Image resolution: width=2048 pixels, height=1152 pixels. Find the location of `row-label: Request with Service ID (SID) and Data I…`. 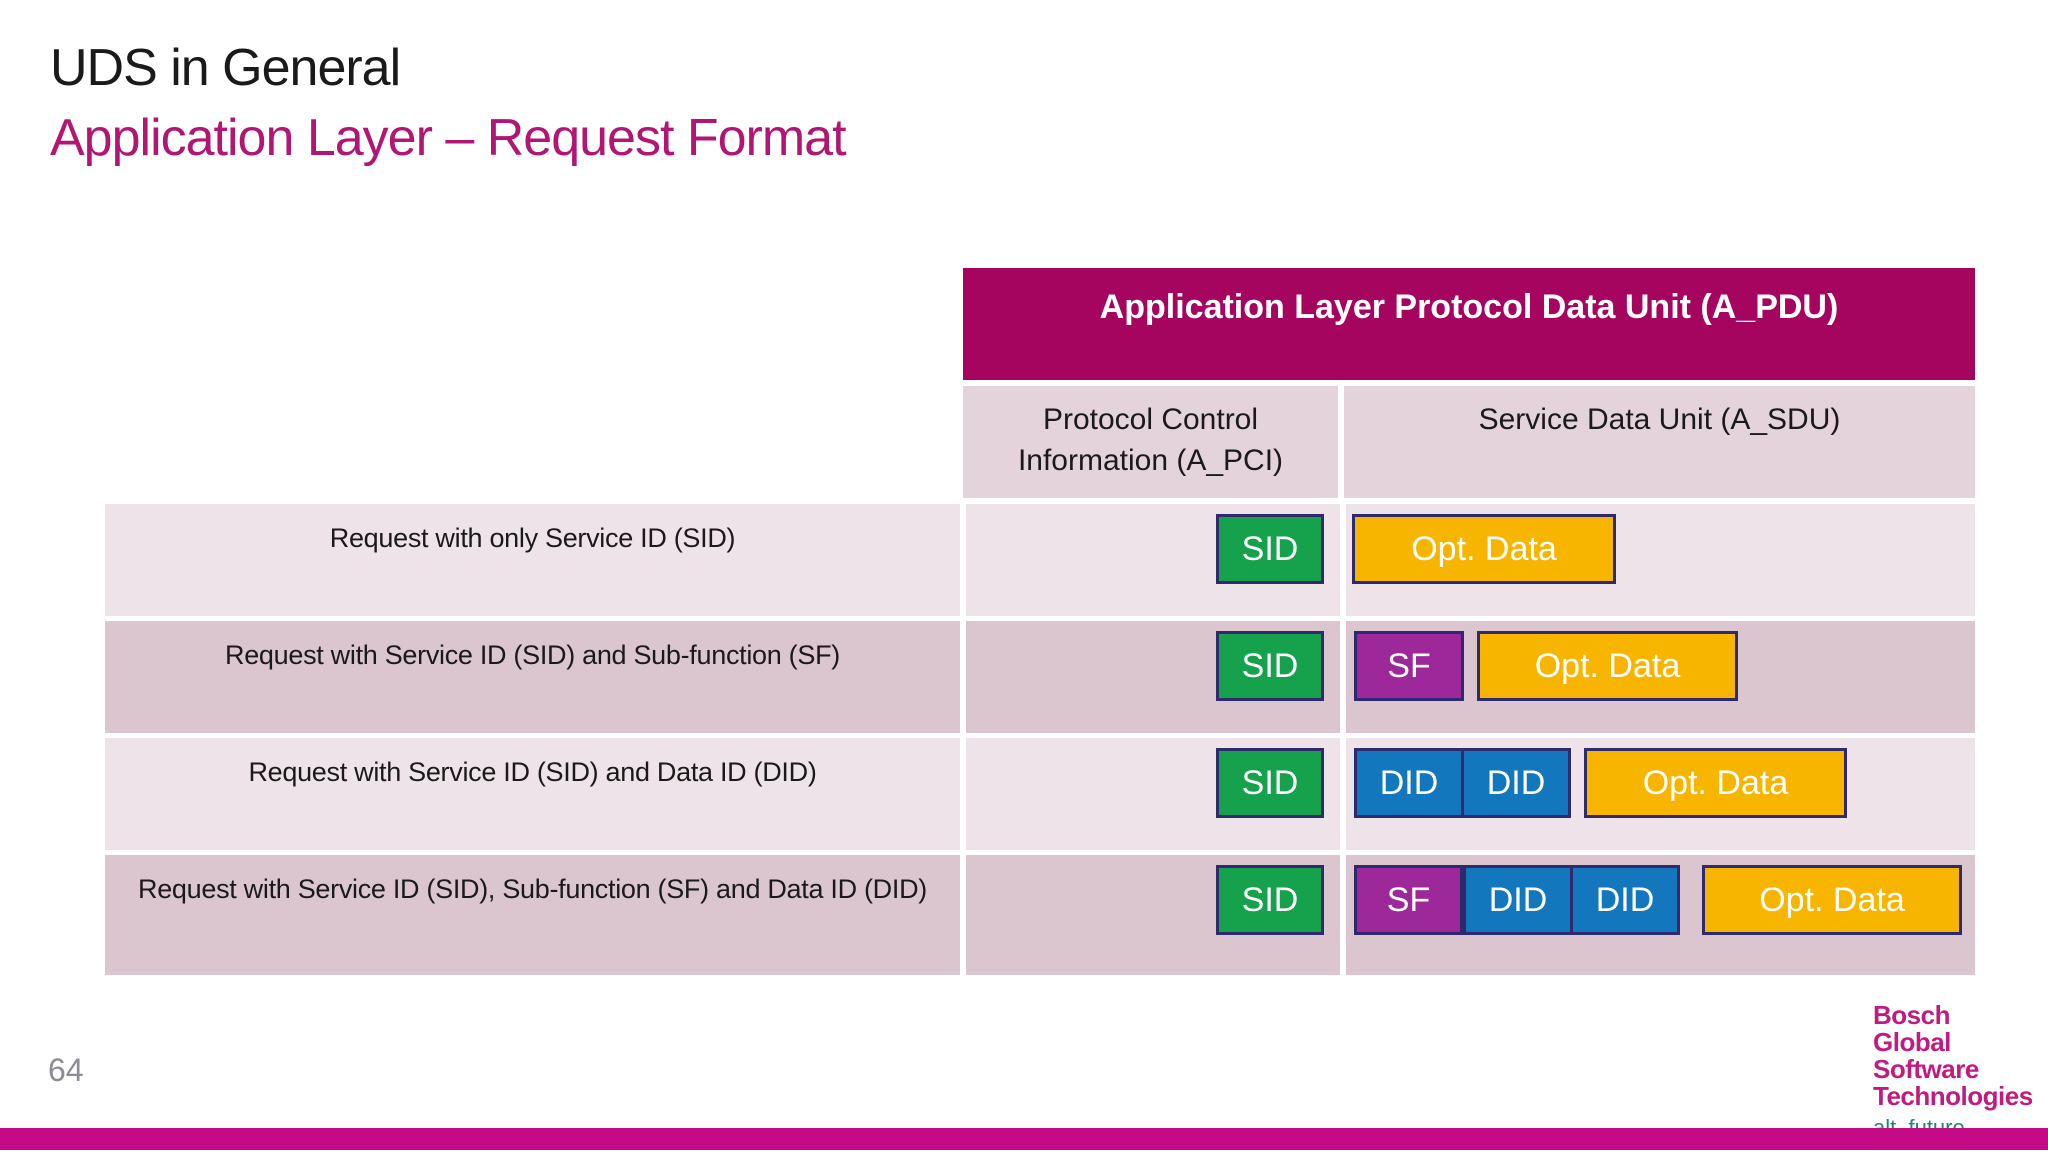

row-label: Request with Service ID (SID) and Data I… is located at coordinates (532, 772).